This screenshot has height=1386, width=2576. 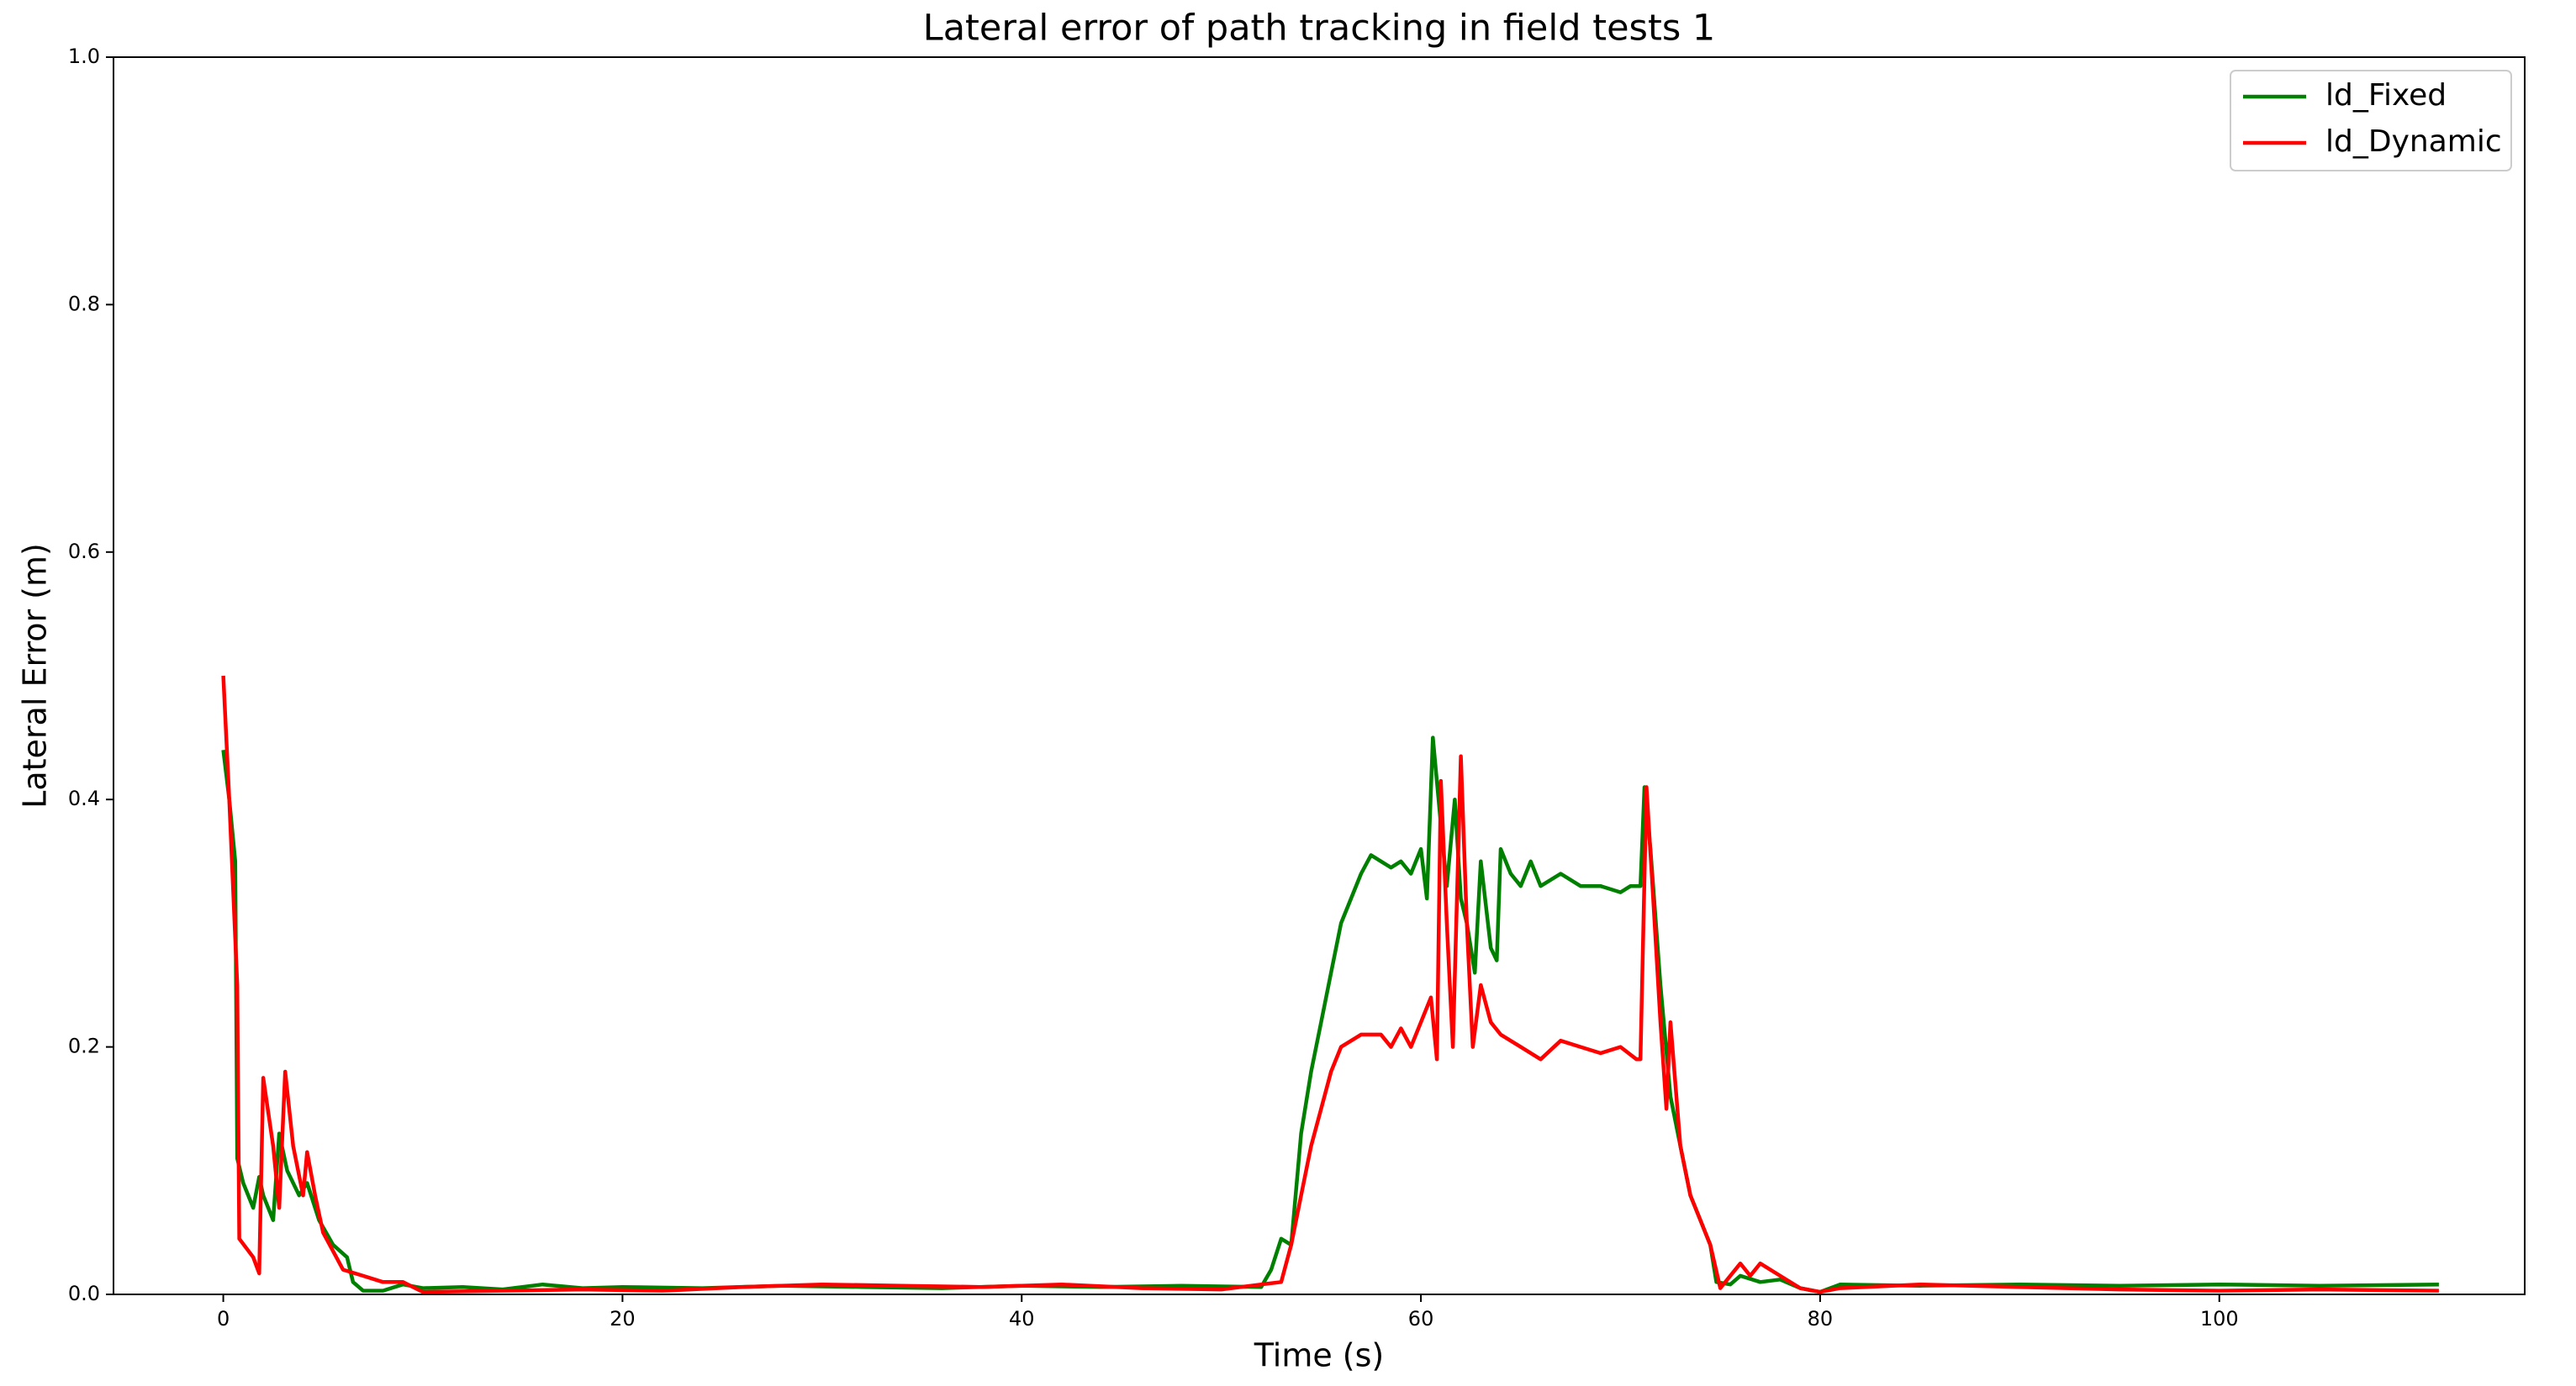 What do you see at coordinates (84, 552) in the screenshot?
I see `y-tick-label: 0.6` at bounding box center [84, 552].